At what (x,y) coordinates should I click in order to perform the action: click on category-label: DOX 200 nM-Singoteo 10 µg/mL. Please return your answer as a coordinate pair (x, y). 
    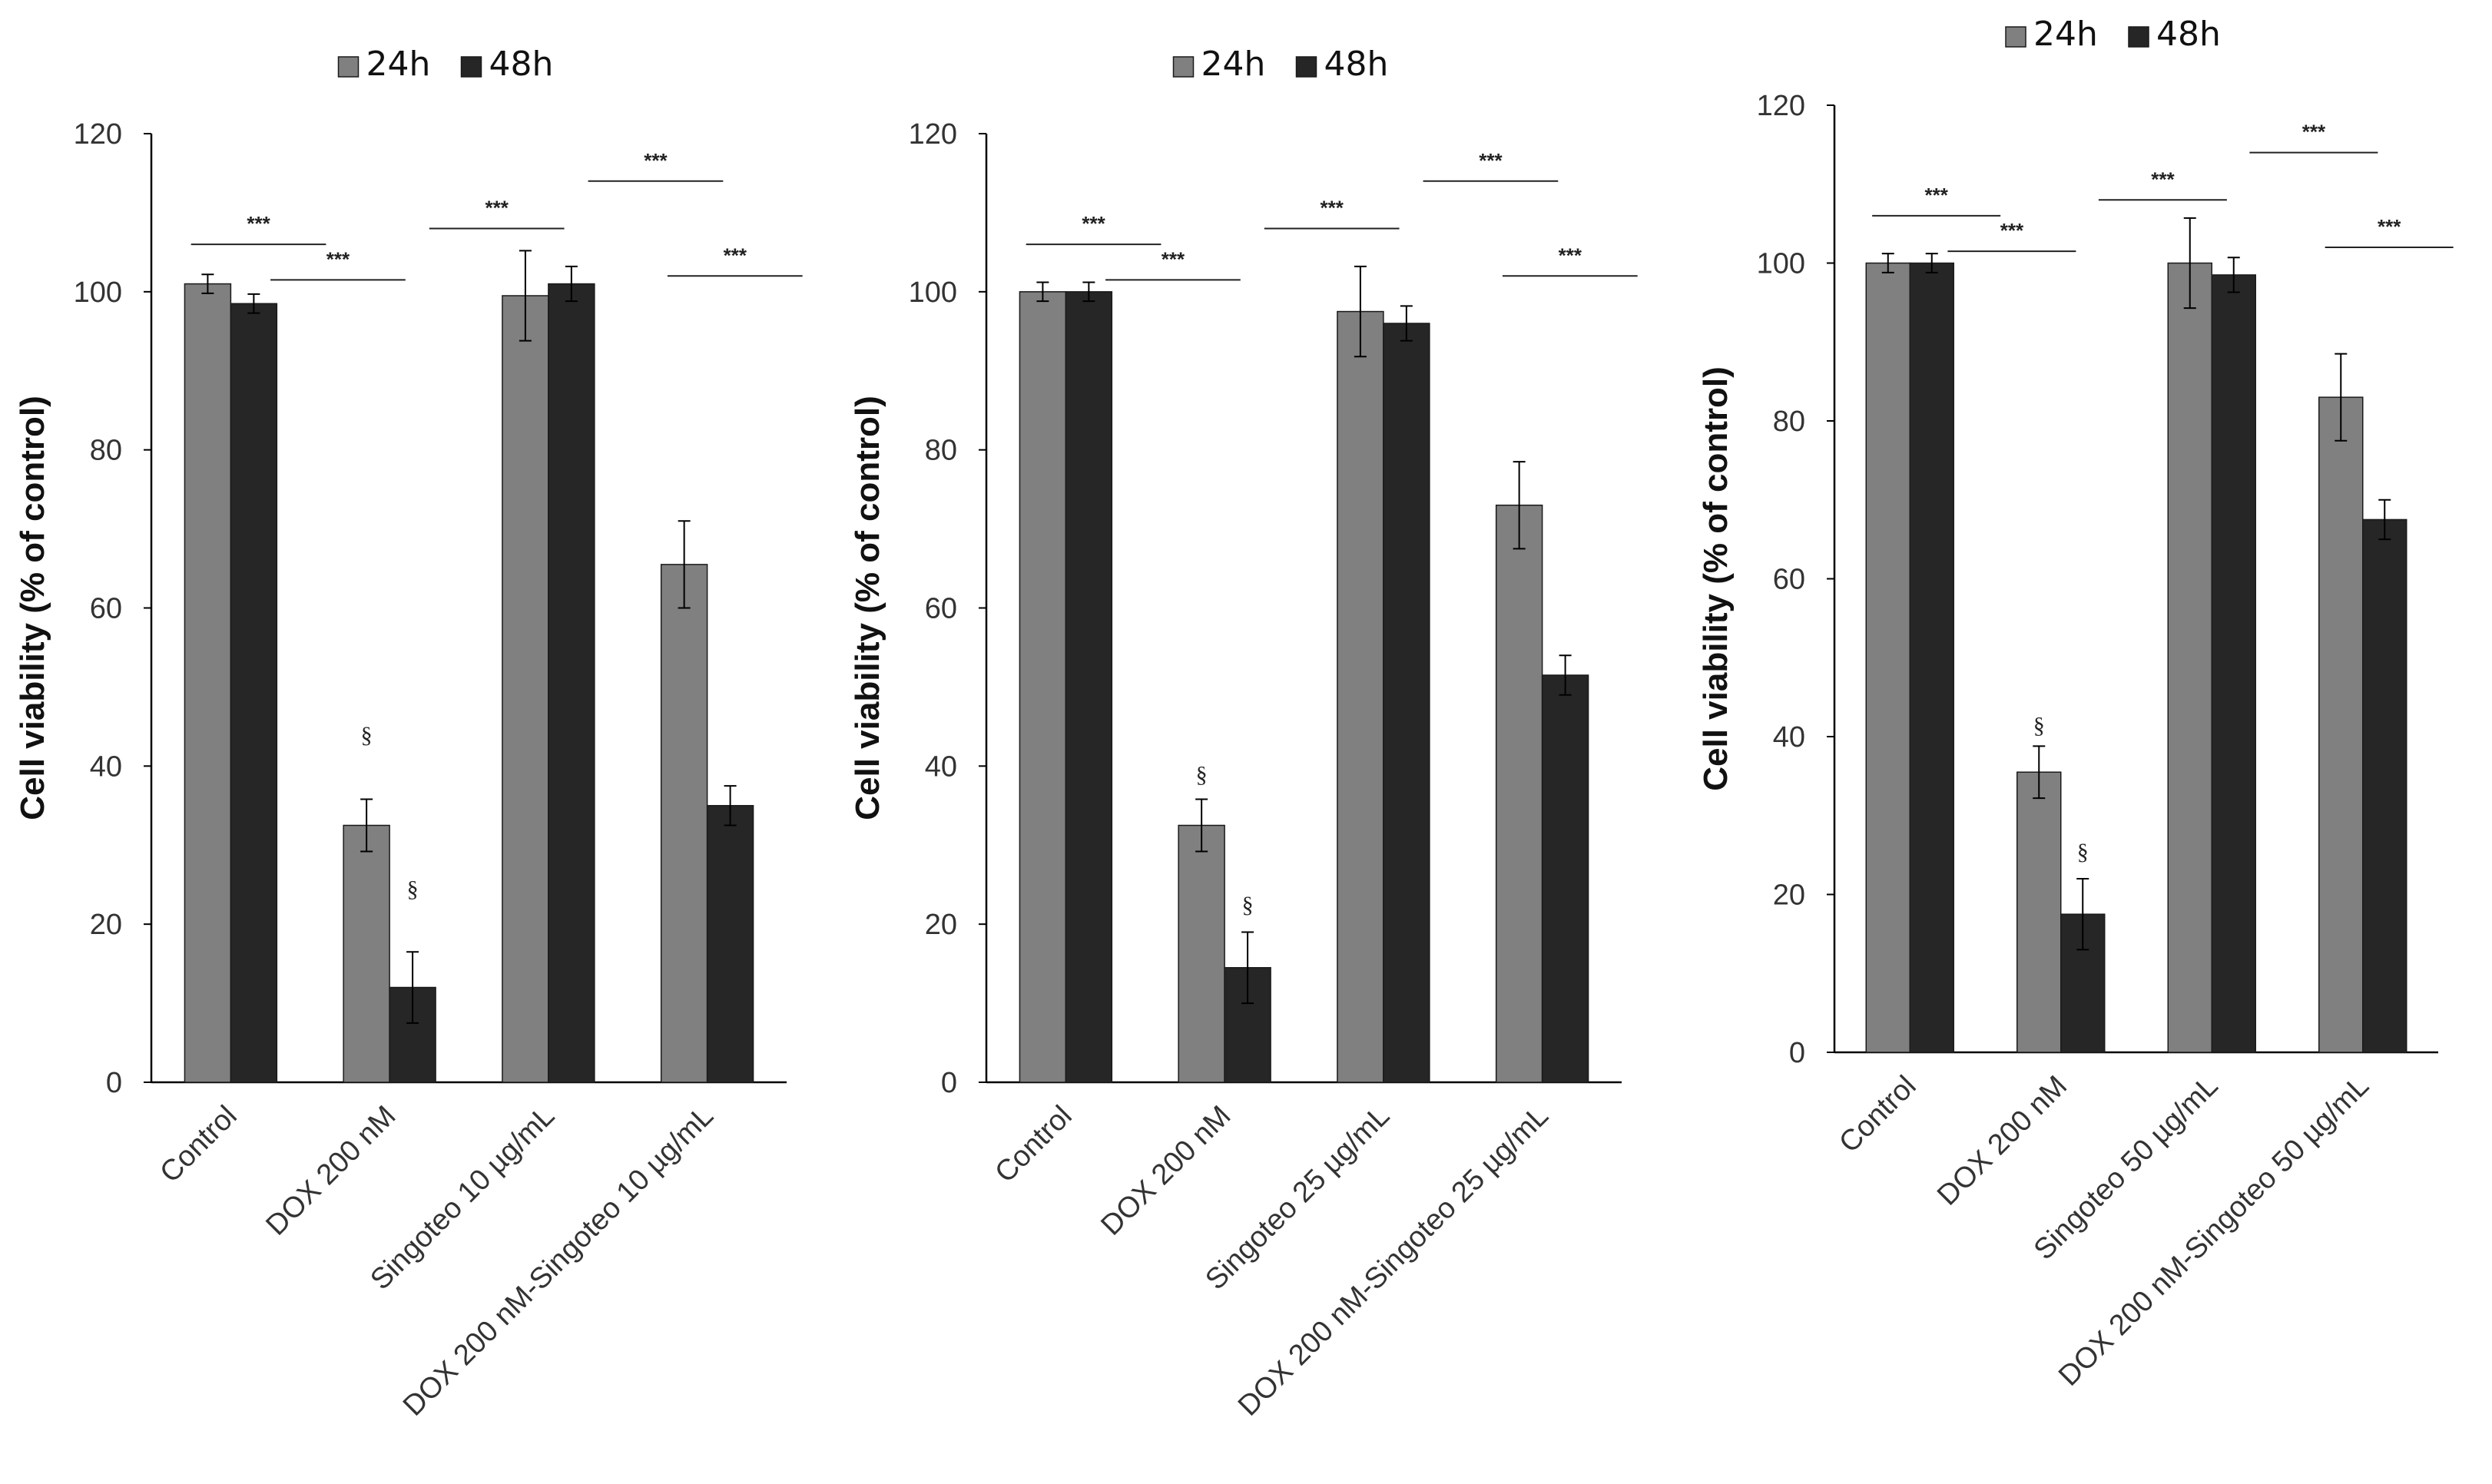
    Looking at the image, I should click on (558, 1261).